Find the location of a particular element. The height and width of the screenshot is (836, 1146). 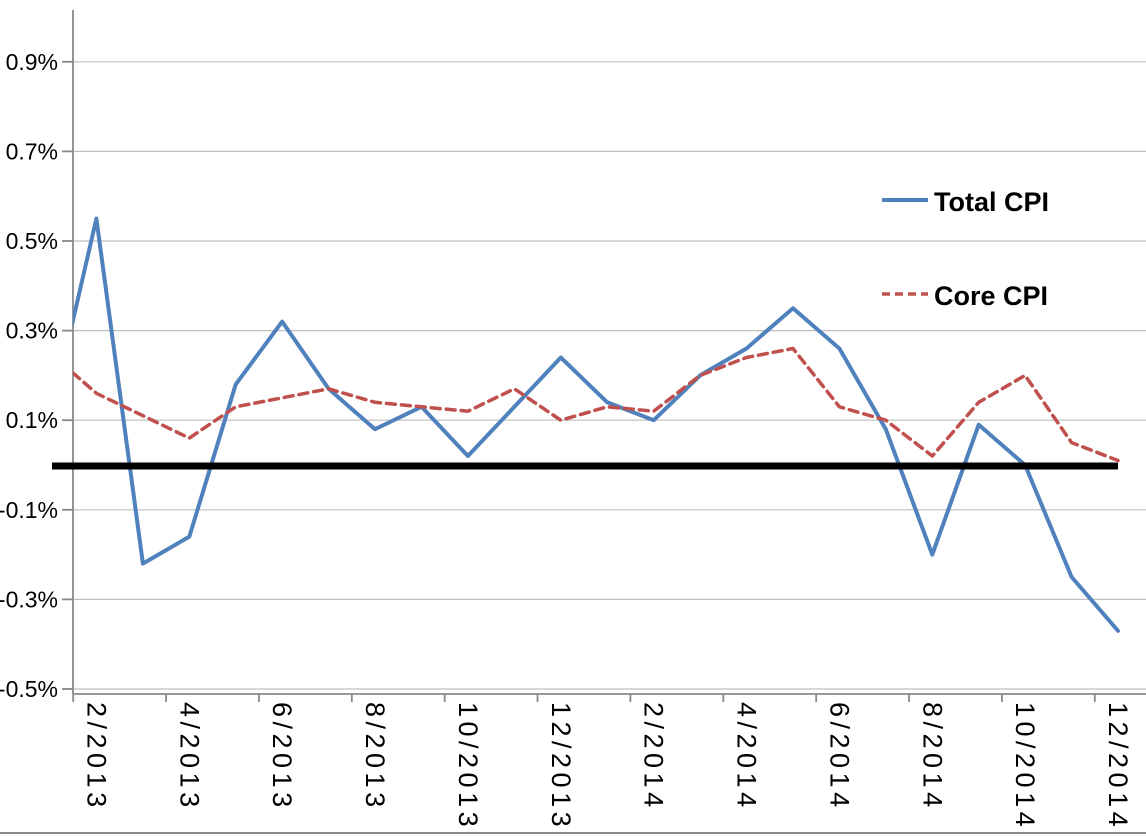

legend-core-cpi-label: Core CPI is located at coordinates (991, 296).